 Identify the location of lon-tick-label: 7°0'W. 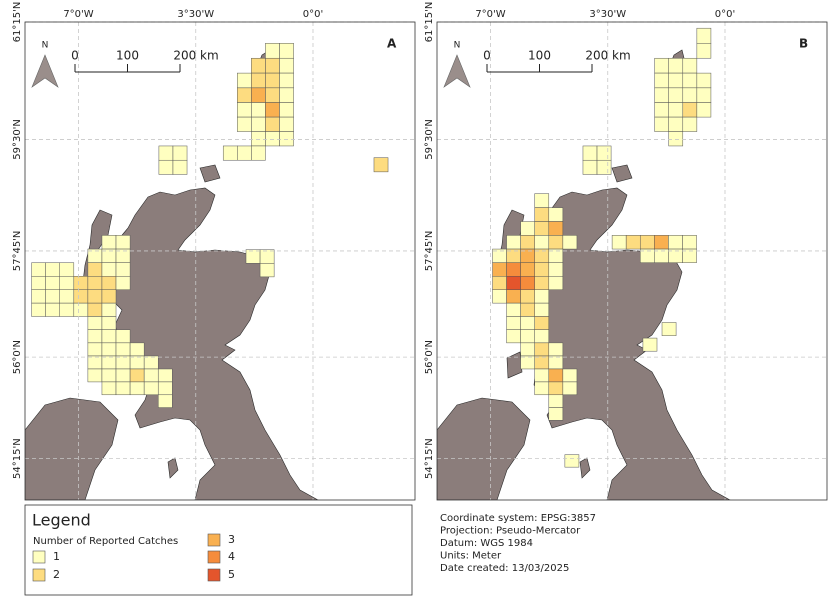
(490, 14).